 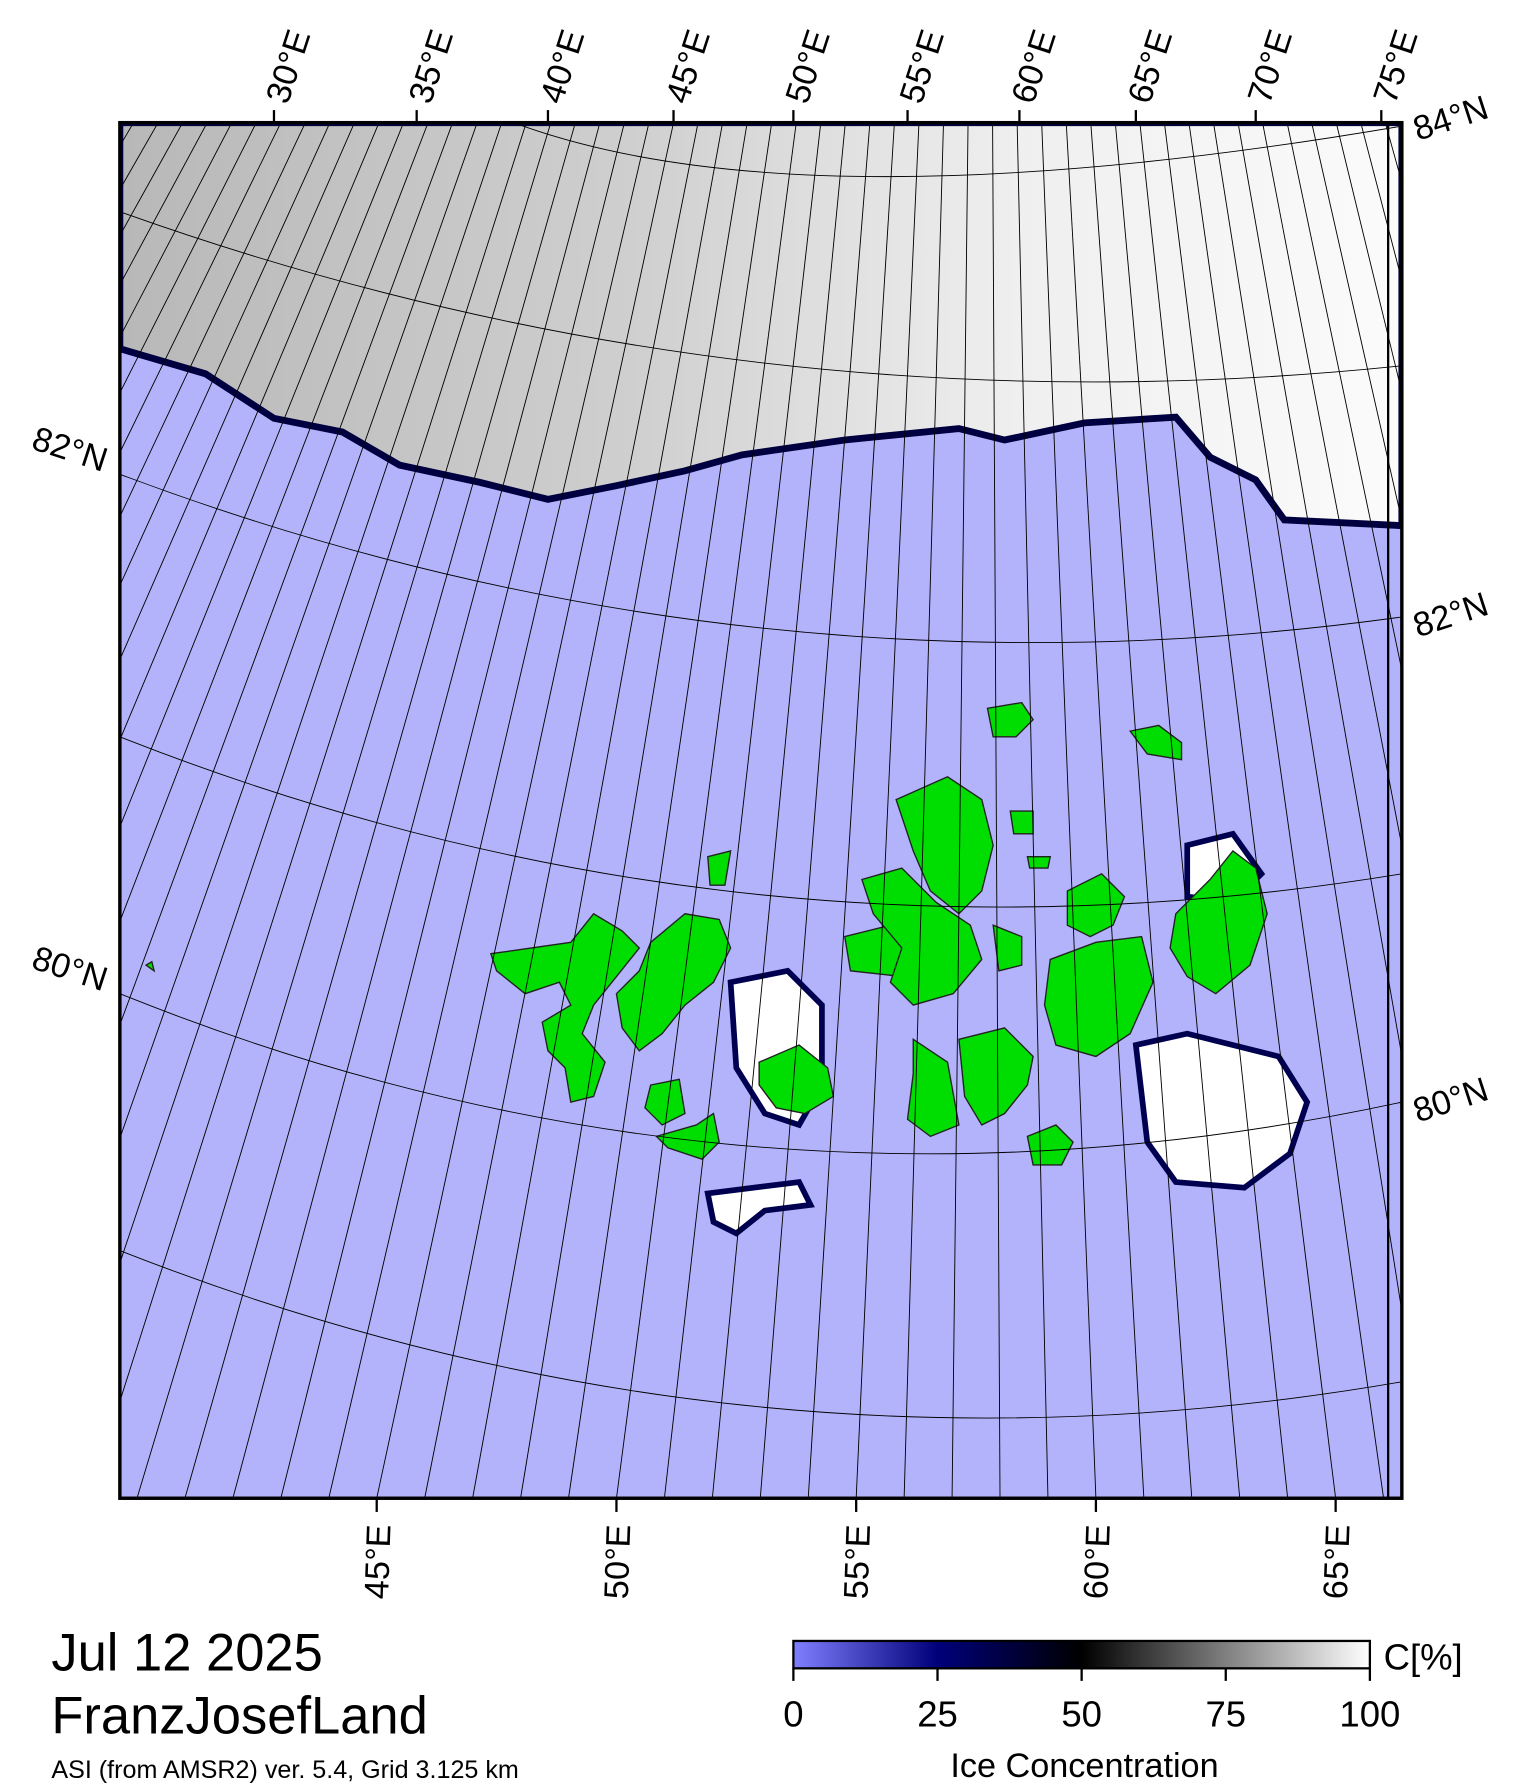 I want to click on top-label: 50°E, so click(x=808, y=66).